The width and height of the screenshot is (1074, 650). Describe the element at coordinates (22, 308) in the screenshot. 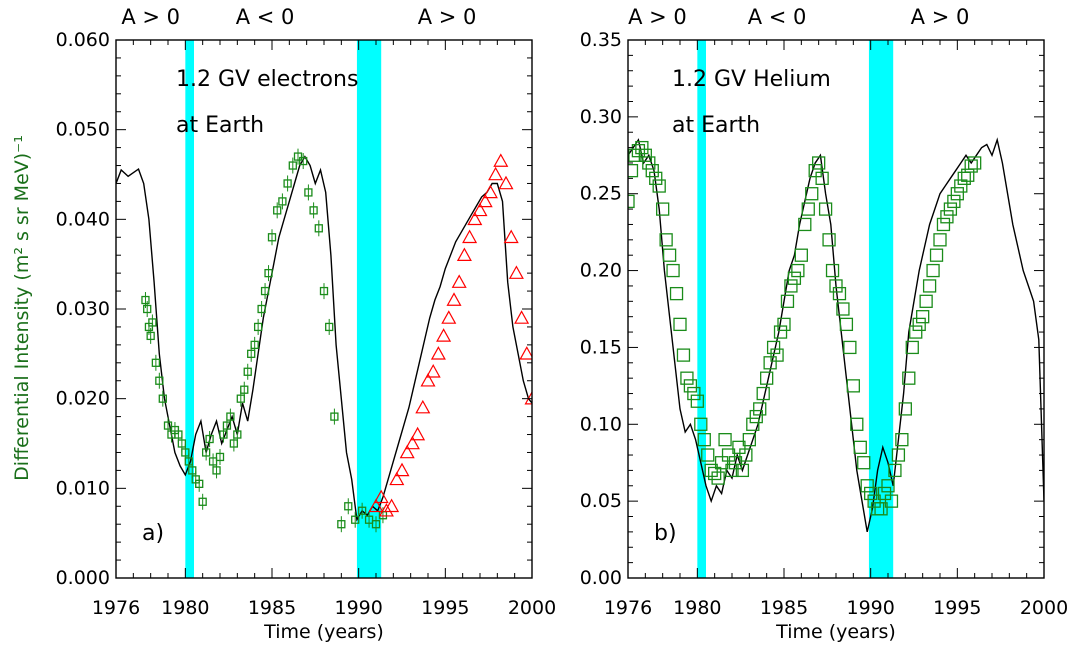

I see `y-axis-label-panel-a: Differential Intensity (m² s sr MeV)⁻¹` at that location.